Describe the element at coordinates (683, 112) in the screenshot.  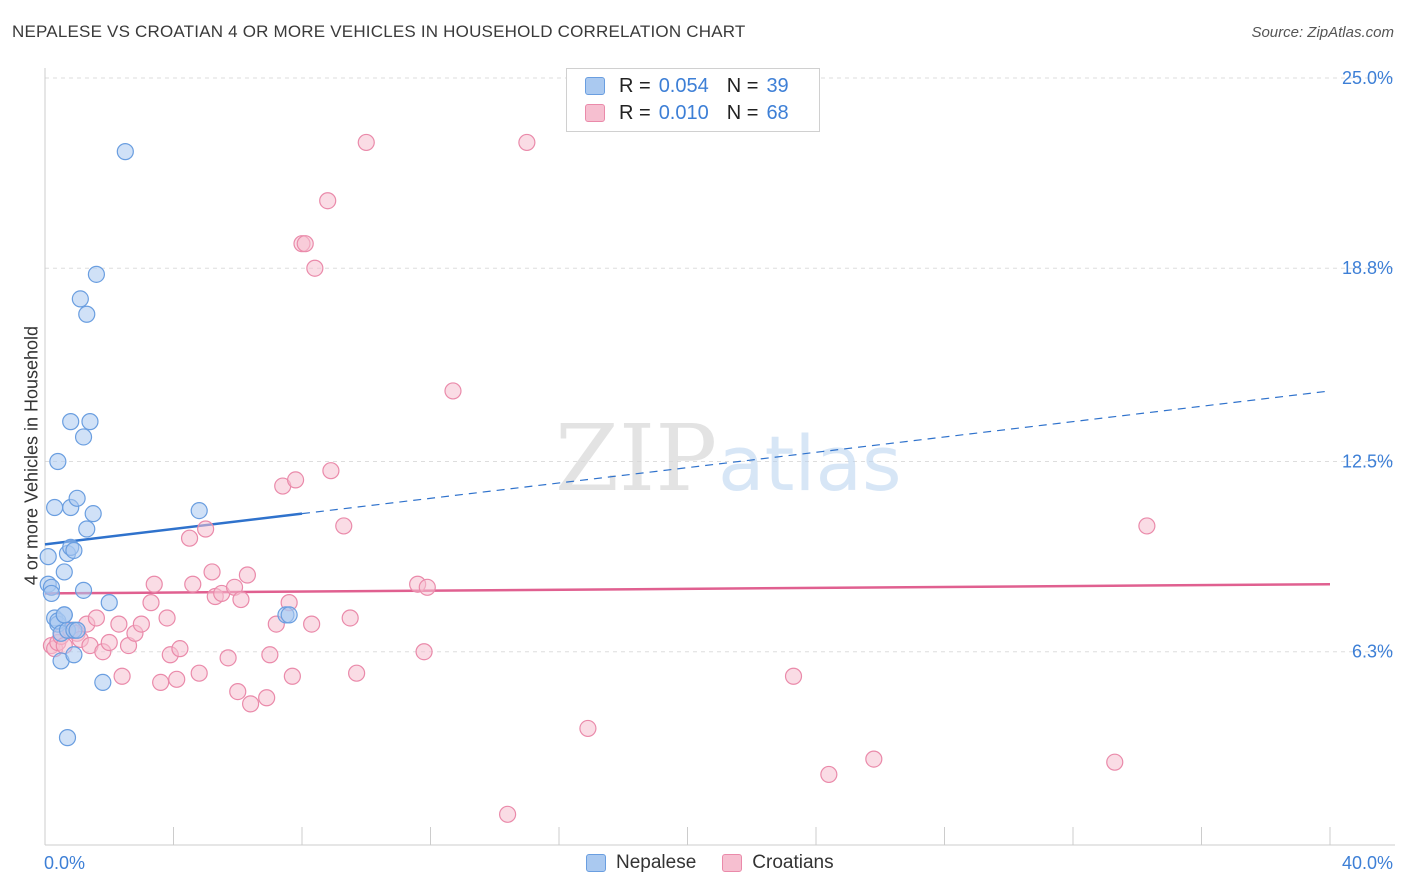
I see `croatians-r-value: 0.010` at that location.